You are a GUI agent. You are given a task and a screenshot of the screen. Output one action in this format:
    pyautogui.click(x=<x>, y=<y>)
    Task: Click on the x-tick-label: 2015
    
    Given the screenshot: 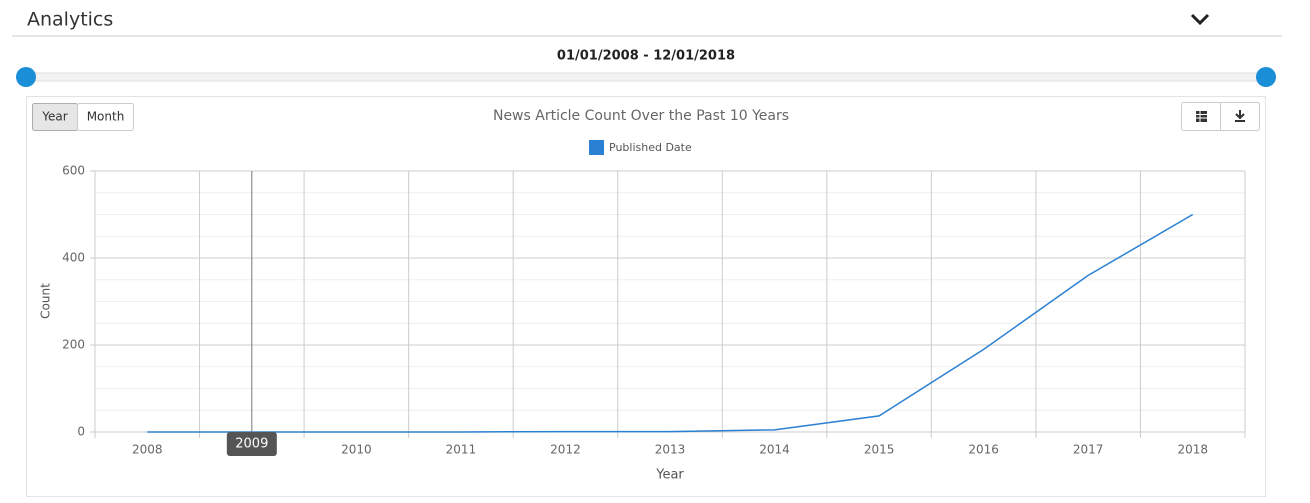 What is the action you would take?
    pyautogui.click(x=879, y=450)
    